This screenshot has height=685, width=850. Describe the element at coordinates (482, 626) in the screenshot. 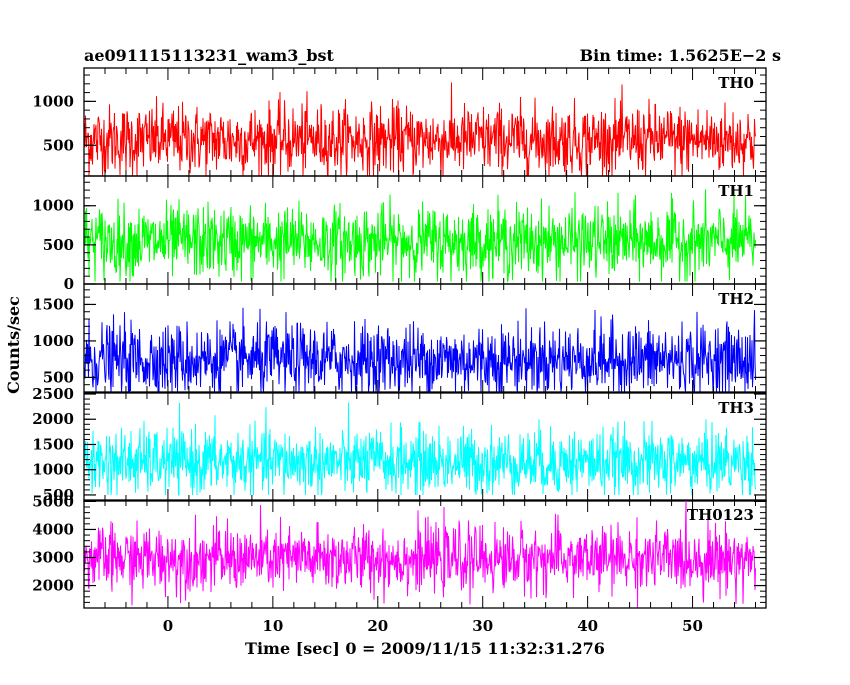

I see `x-tick-label: 30` at that location.